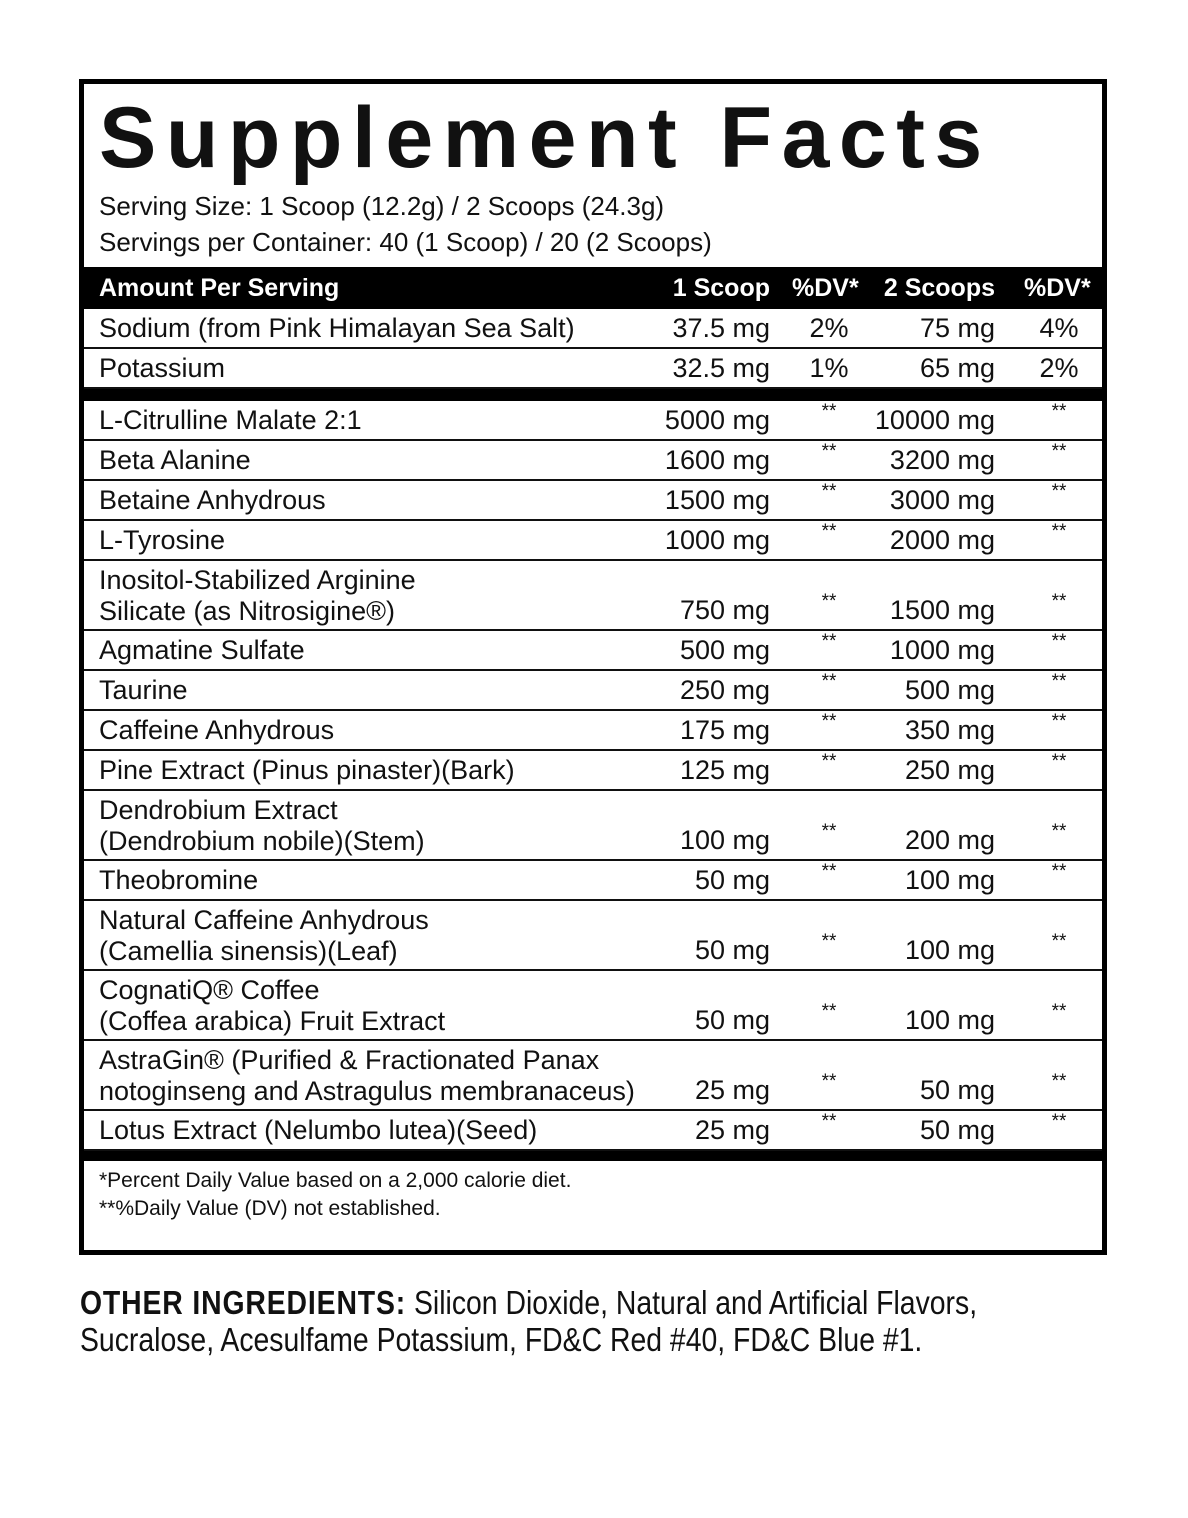 The image size is (1188, 1518). I want to click on footnote-not-established: **%Daily Value (DV) not established., so click(270, 1208).